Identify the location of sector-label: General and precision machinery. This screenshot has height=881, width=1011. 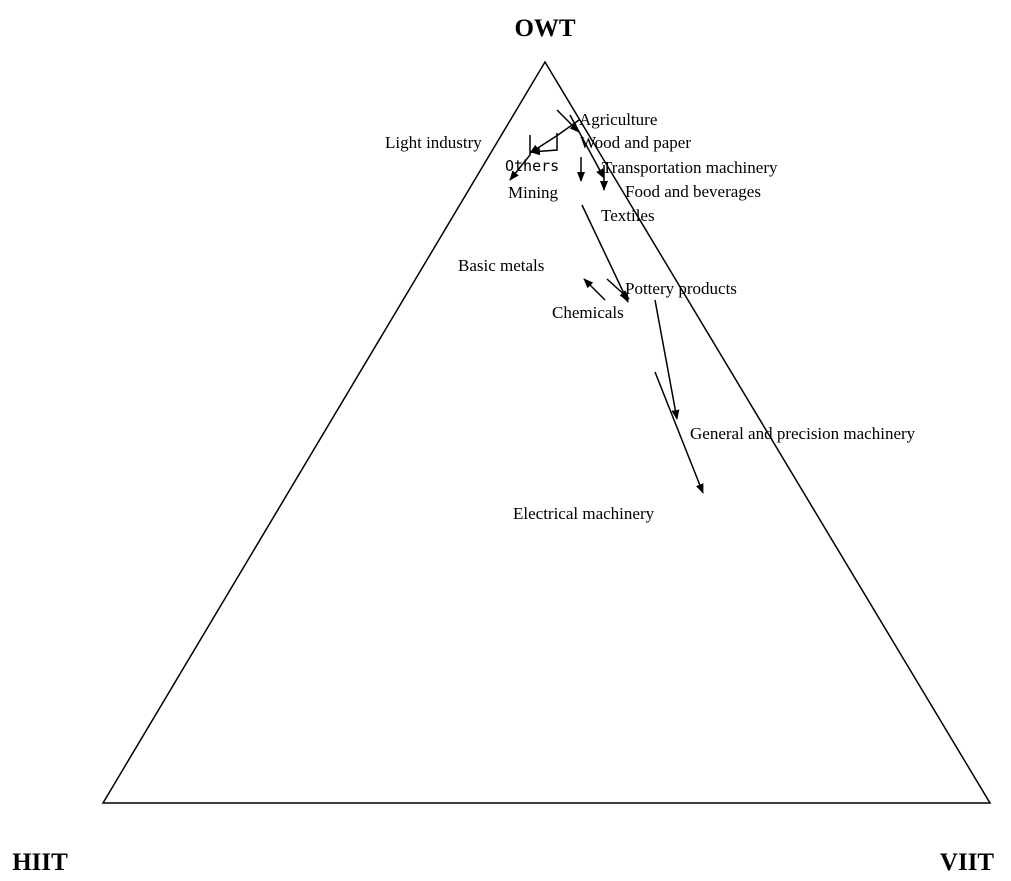
(803, 433).